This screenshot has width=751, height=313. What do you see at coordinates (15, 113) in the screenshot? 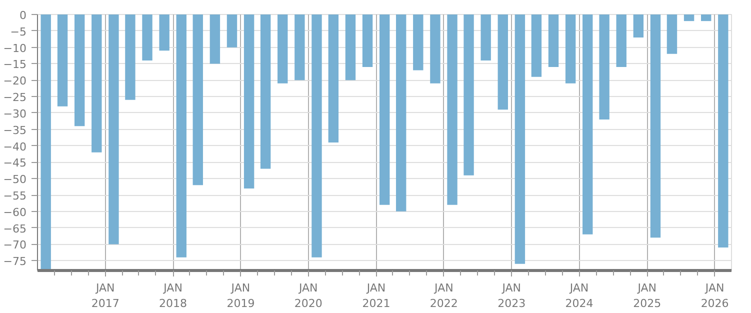
I see `y-tick-label: −30` at bounding box center [15, 113].